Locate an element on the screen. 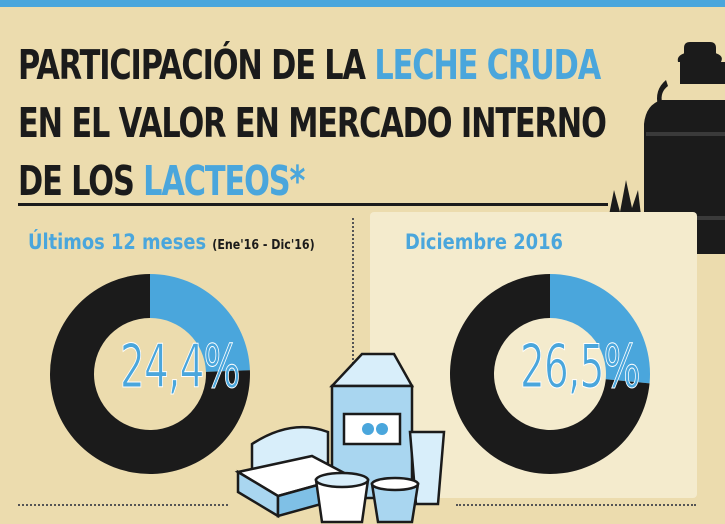 The width and height of the screenshot is (725, 524). divider-vertical is located at coordinates (353, 353).